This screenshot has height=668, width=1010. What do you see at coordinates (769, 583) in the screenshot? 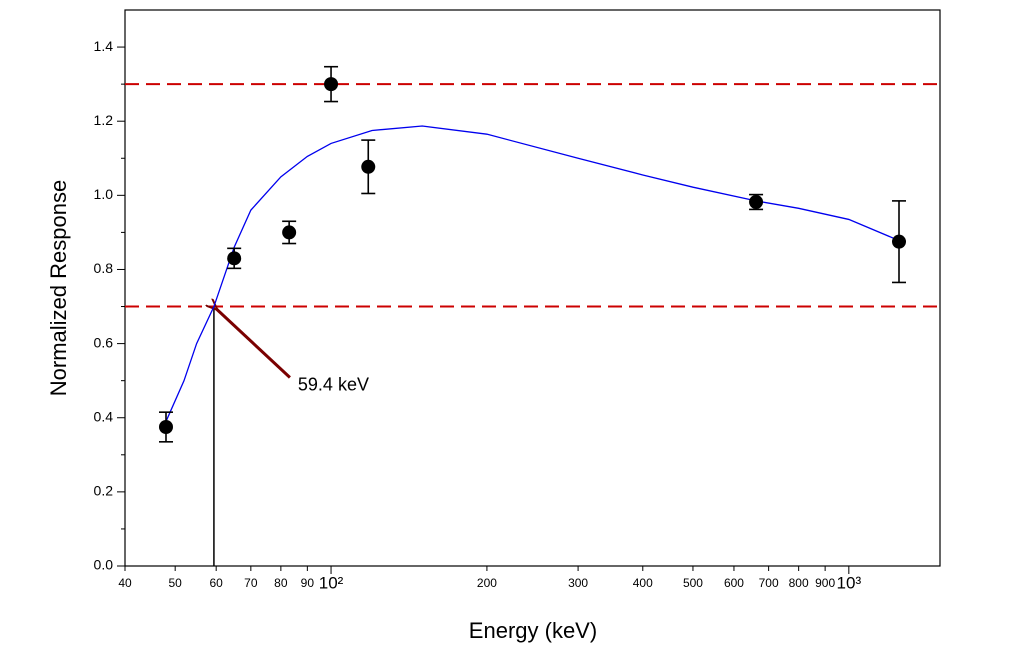
I see `x-tick-label: 700` at bounding box center [769, 583].